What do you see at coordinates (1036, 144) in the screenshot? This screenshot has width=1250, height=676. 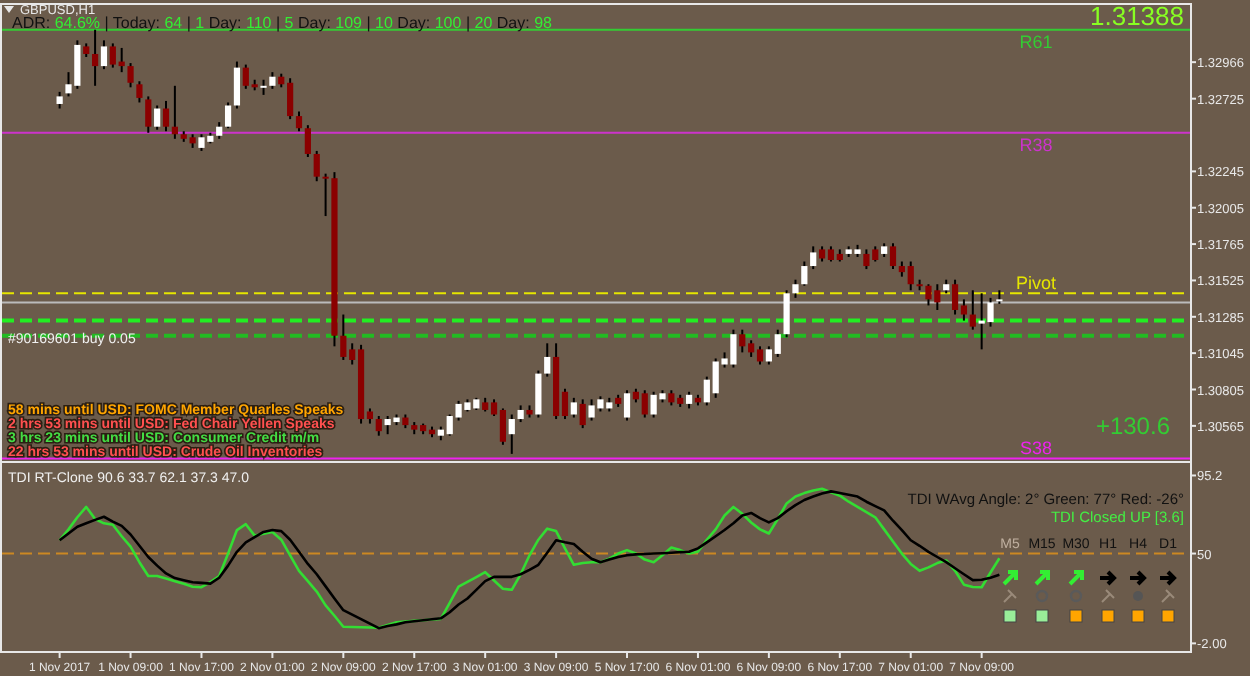 I see `ref-line-label: R38` at bounding box center [1036, 144].